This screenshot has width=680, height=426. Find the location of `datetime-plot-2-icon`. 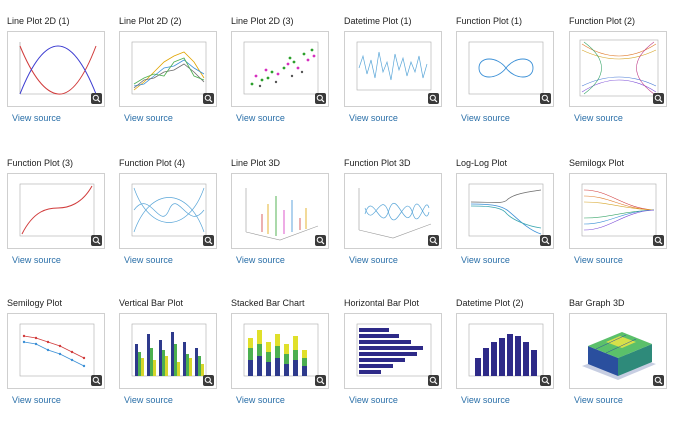

datetime-plot-2-icon is located at coordinates (506, 350).